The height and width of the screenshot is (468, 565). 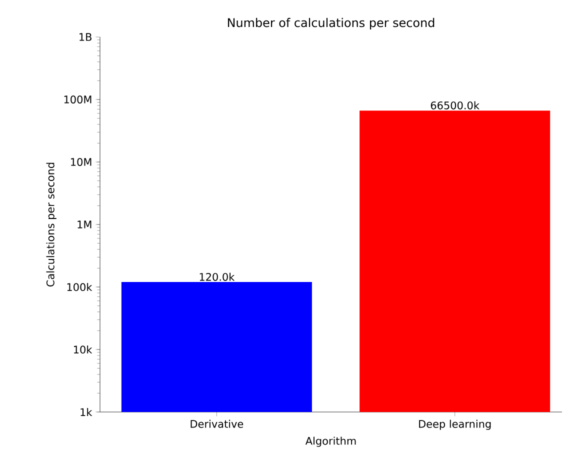 I want to click on y-tick-label: 1k, so click(x=86, y=412).